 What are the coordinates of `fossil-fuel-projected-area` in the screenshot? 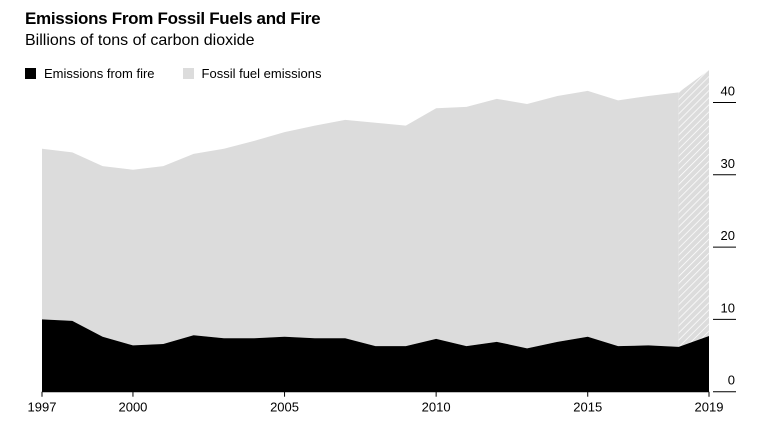 It's located at (693, 208).